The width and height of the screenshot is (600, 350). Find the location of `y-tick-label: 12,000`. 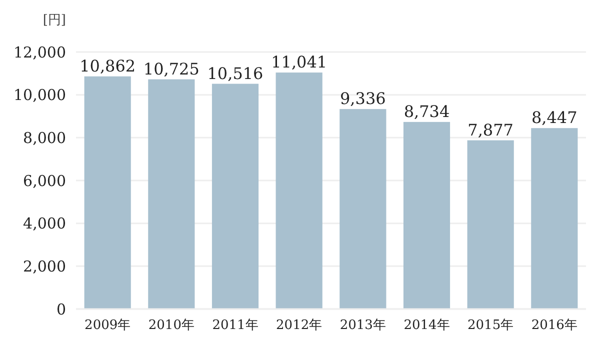

y-tick-label: 12,000 is located at coordinates (40, 52).